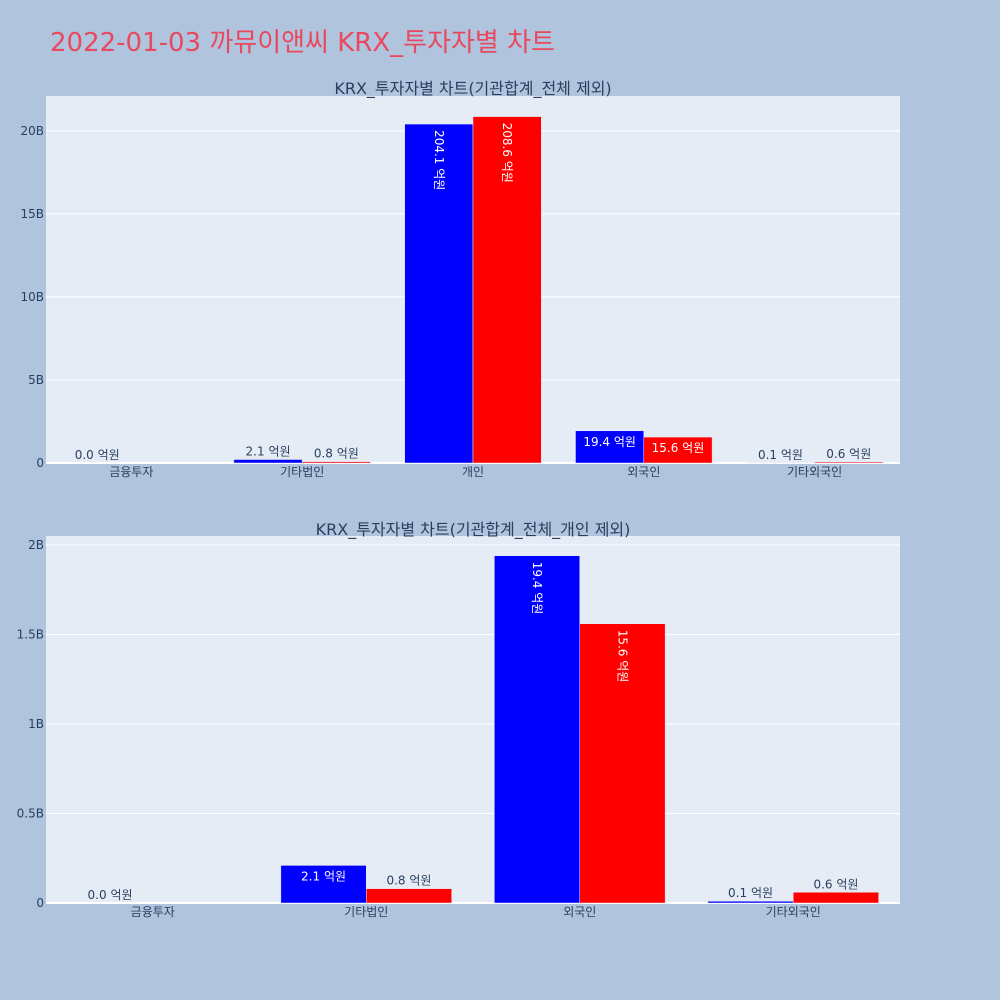 Image resolution: width=1000 pixels, height=1000 pixels. What do you see at coordinates (36, 380) in the screenshot?
I see `y-tick-label: 5B` at bounding box center [36, 380].